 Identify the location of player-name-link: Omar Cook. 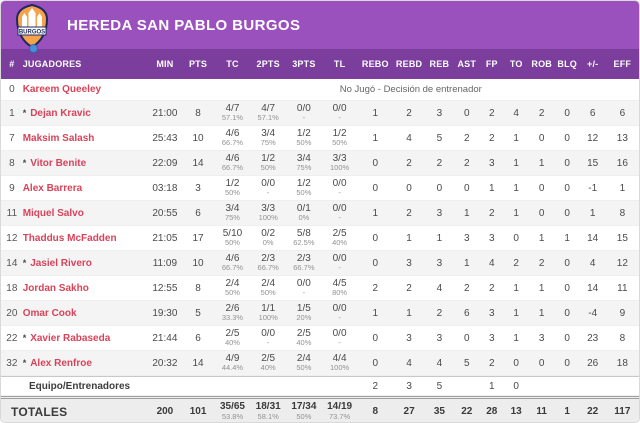
(49, 313).